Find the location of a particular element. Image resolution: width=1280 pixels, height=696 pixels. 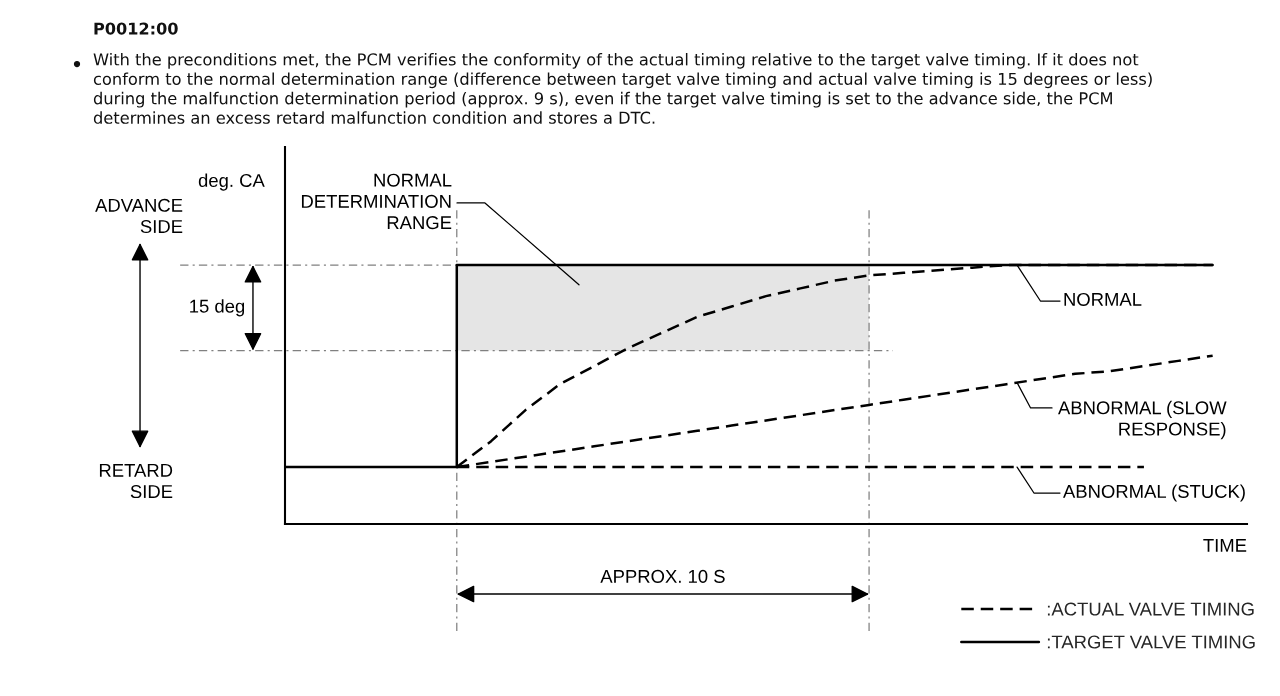

legend-label: :TARGET VALVE TIMING is located at coordinates (1151, 642).